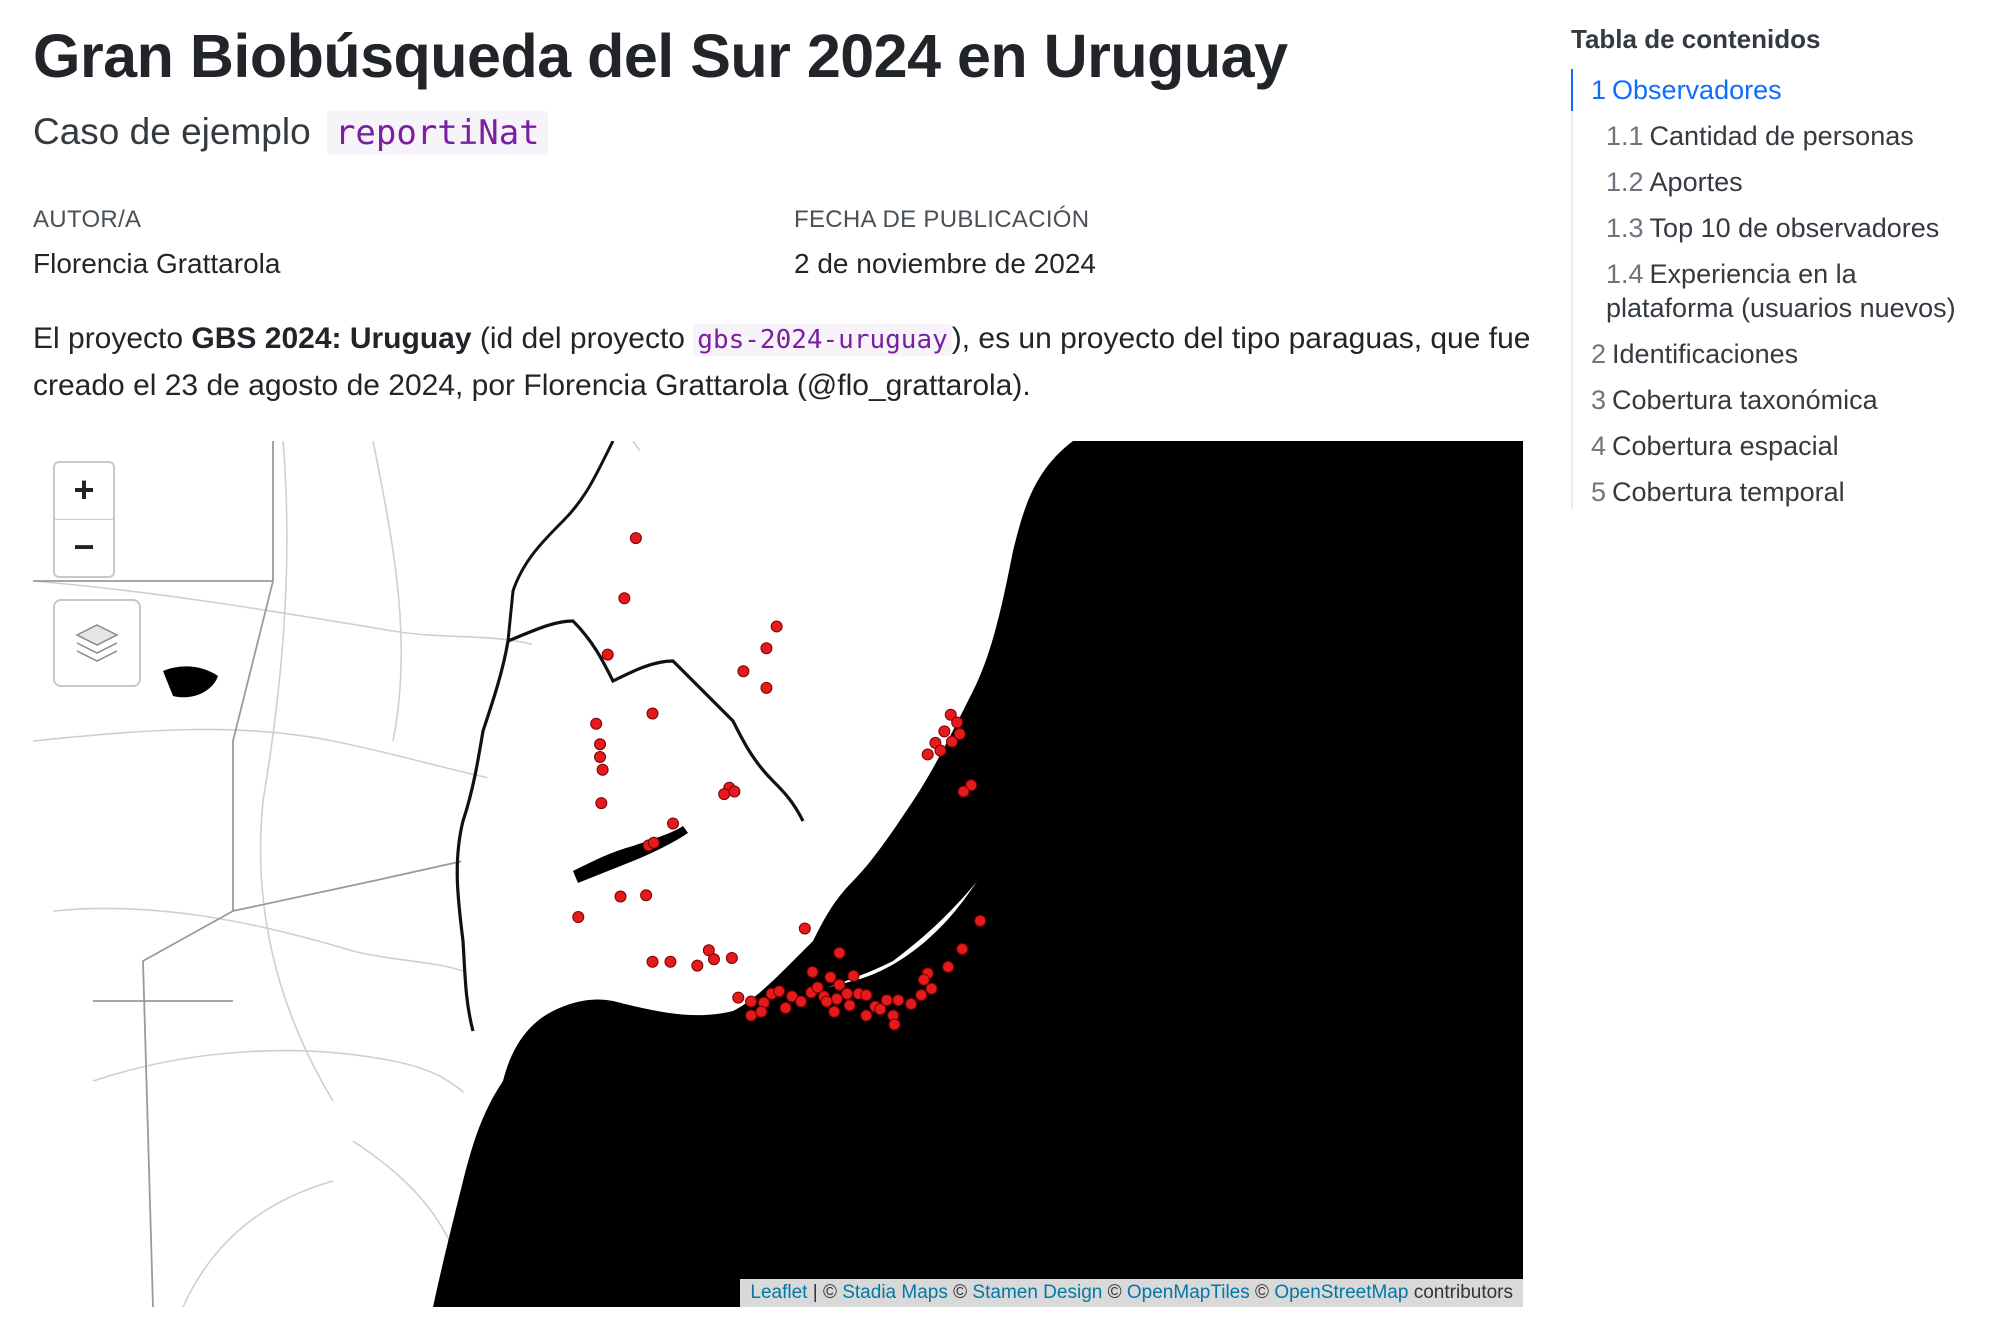 This screenshot has height=1317, width=2000. I want to click on project-name: GBS 2024: Uruguay, so click(331, 338).